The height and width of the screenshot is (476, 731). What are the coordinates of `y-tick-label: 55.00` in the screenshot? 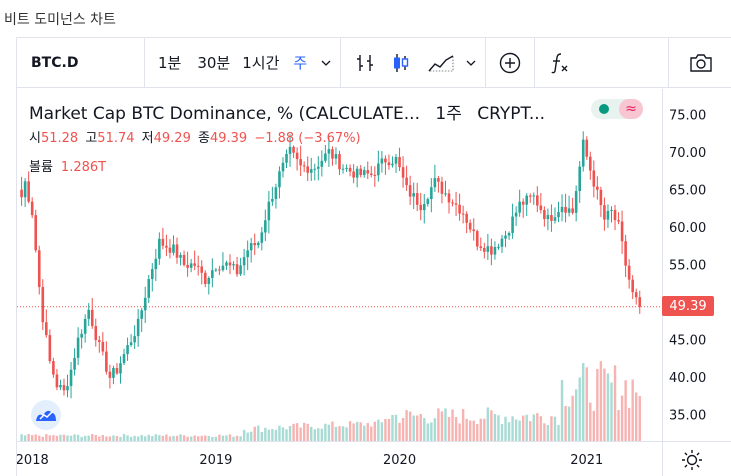 It's located at (687, 266).